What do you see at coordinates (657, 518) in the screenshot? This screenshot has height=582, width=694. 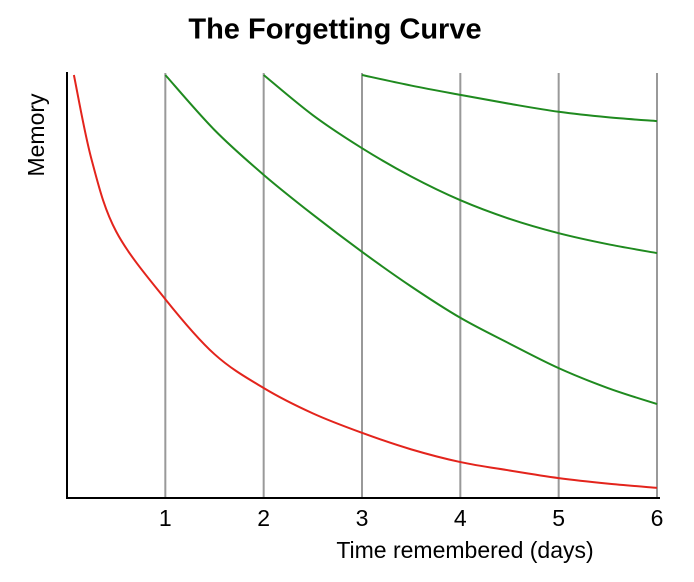 I see `x-tick-label: 6` at bounding box center [657, 518].